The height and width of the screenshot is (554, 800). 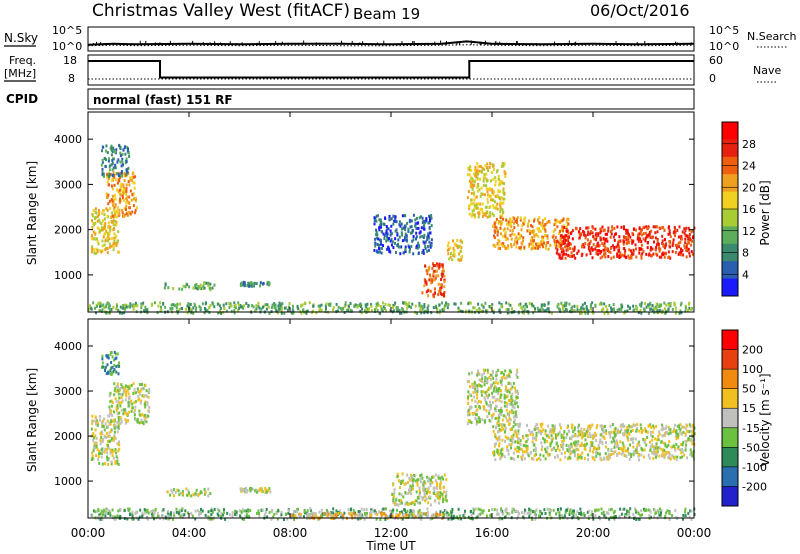 What do you see at coordinates (391, 45) in the screenshot?
I see `noise-series-nsearch` at bounding box center [391, 45].